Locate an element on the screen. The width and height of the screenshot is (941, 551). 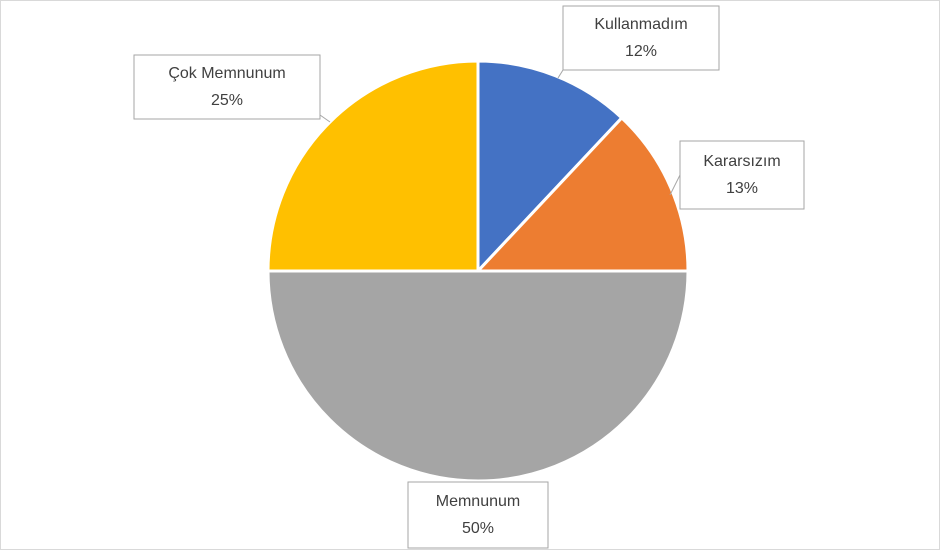
label-name: Kullanmadım is located at coordinates (640, 24).